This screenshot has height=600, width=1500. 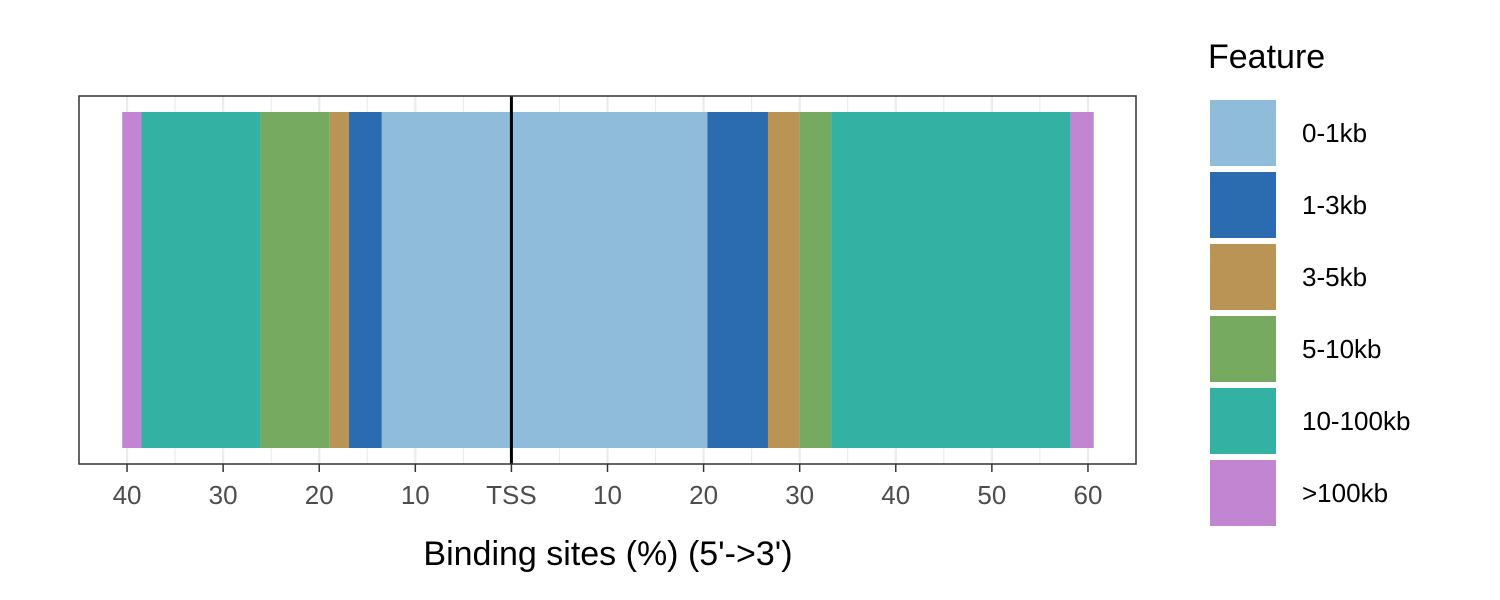 I want to click on x-axis: 40 30 20 10 TSS 10 20 30 40 50 60, so click(x=607, y=487).